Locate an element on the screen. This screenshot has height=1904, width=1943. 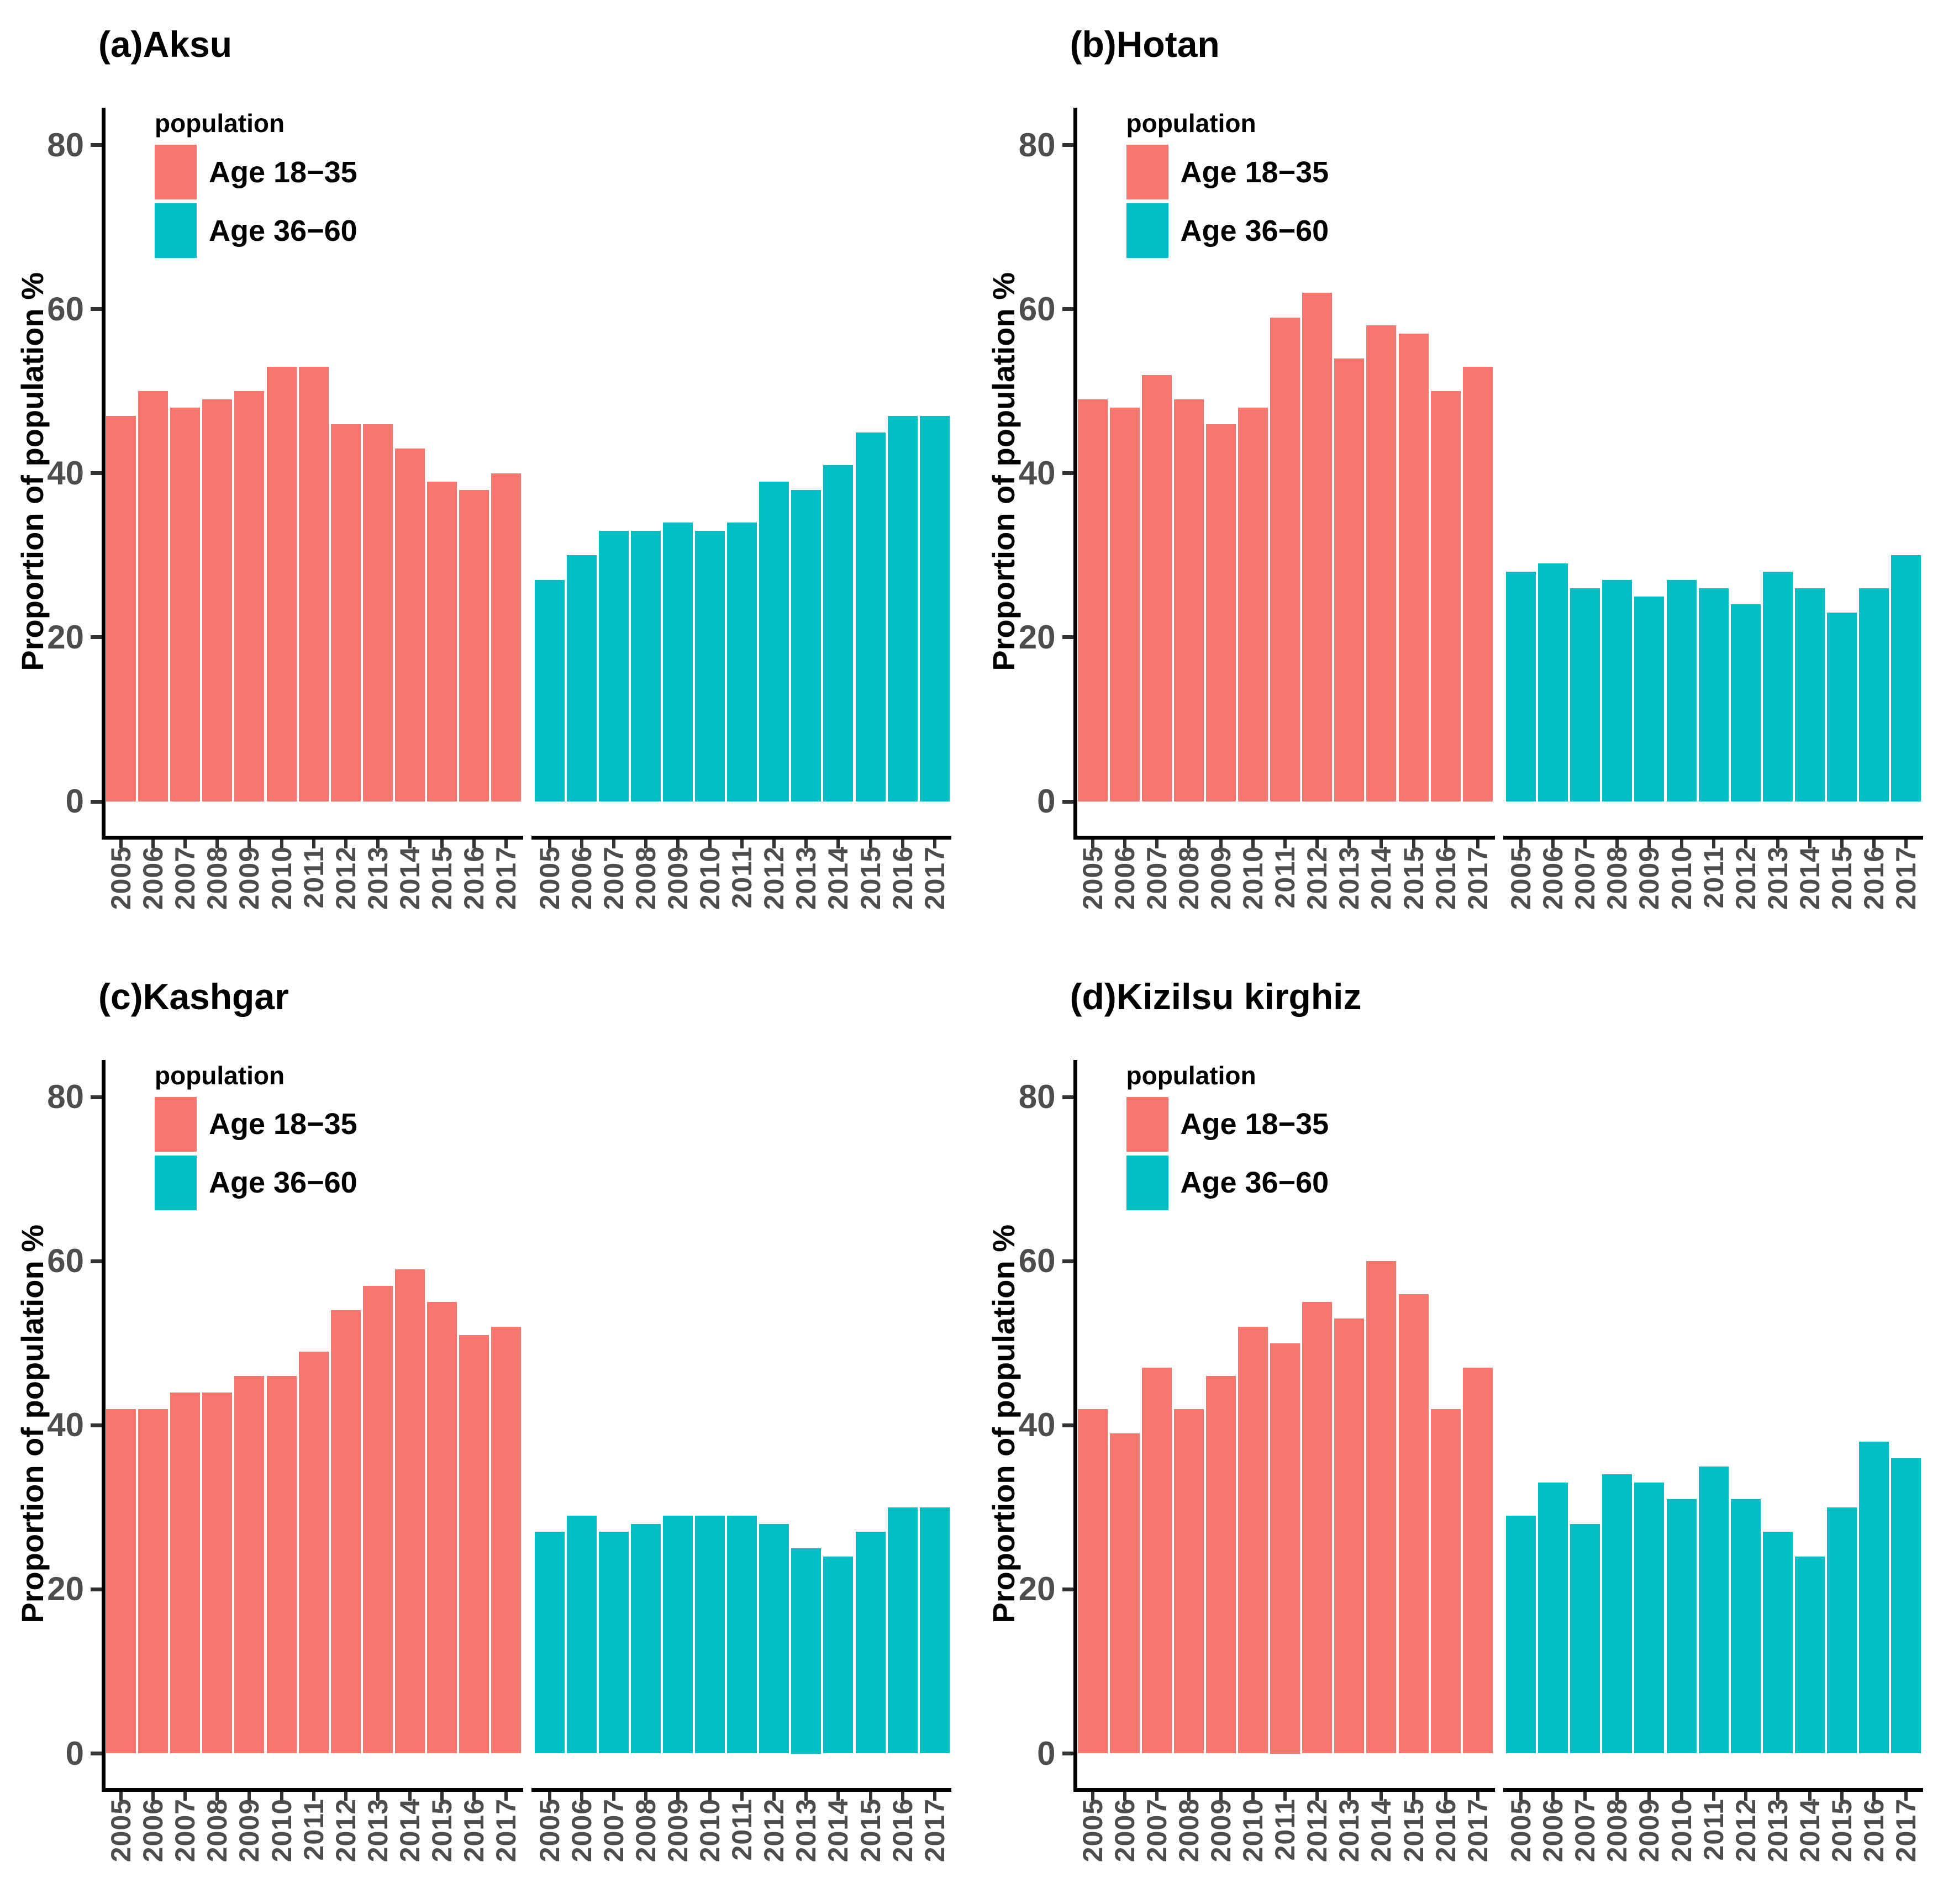
bar-2012-series2 is located at coordinates (774, 641).